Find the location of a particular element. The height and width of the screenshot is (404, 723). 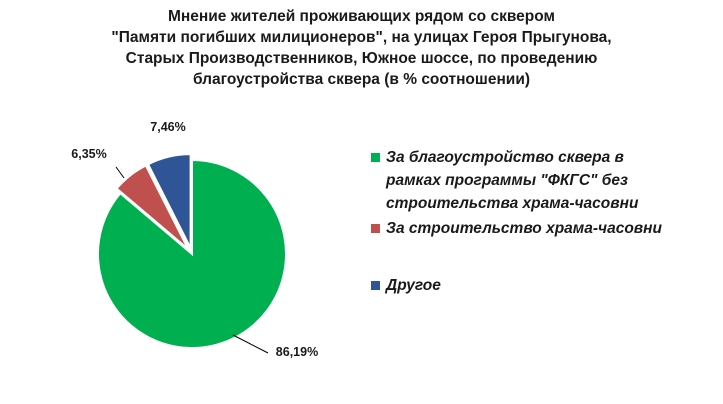

legend-swatch-other is located at coordinates (375, 285).